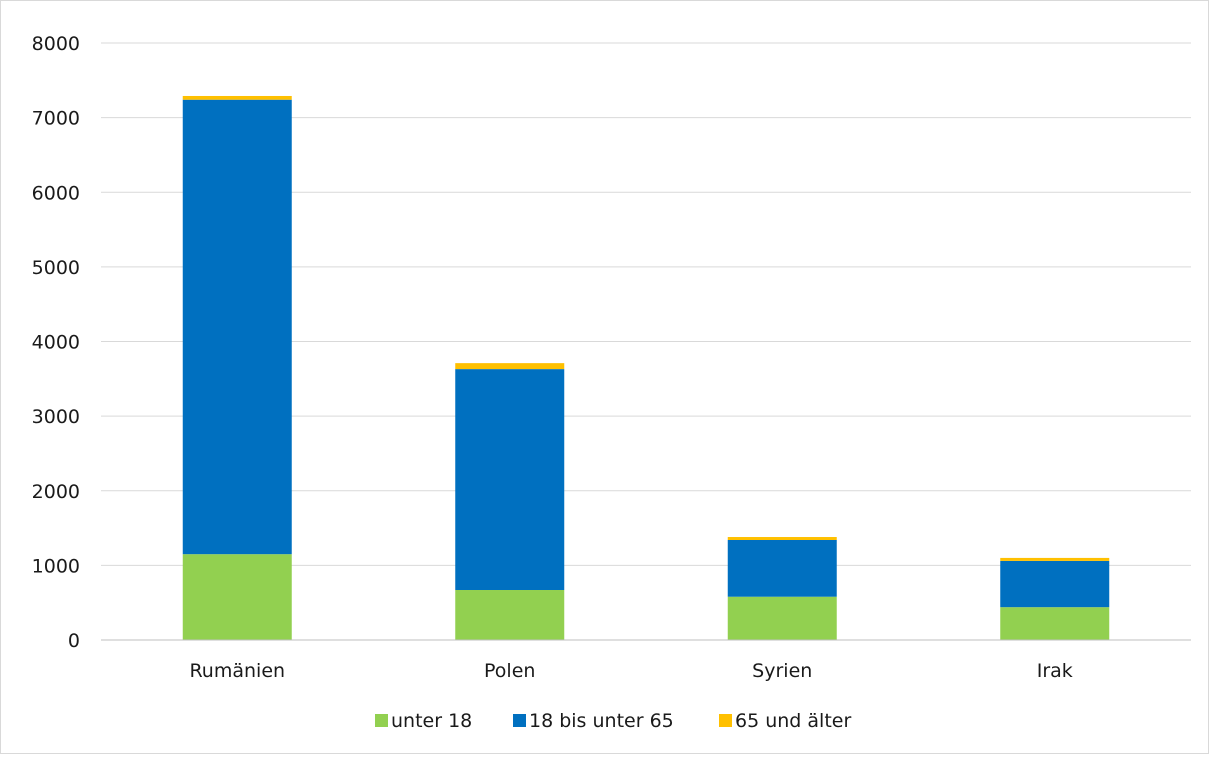 The image size is (1209, 758). What do you see at coordinates (56, 566) in the screenshot?
I see `y-tick-label: 1000` at bounding box center [56, 566].